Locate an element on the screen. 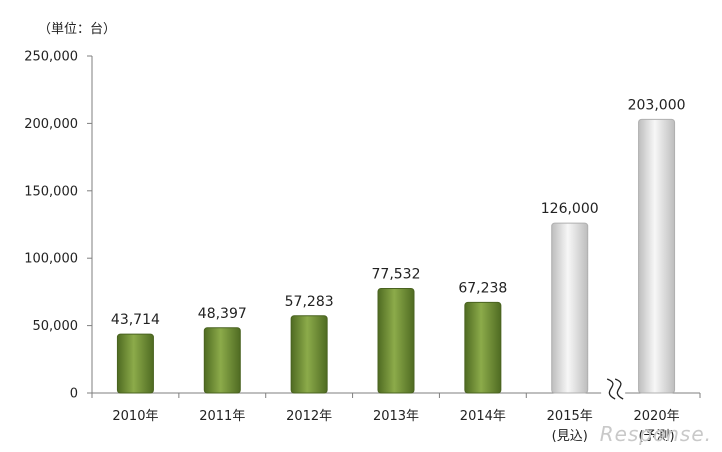 The image size is (722, 452). axis-break is located at coordinates (613, 392).